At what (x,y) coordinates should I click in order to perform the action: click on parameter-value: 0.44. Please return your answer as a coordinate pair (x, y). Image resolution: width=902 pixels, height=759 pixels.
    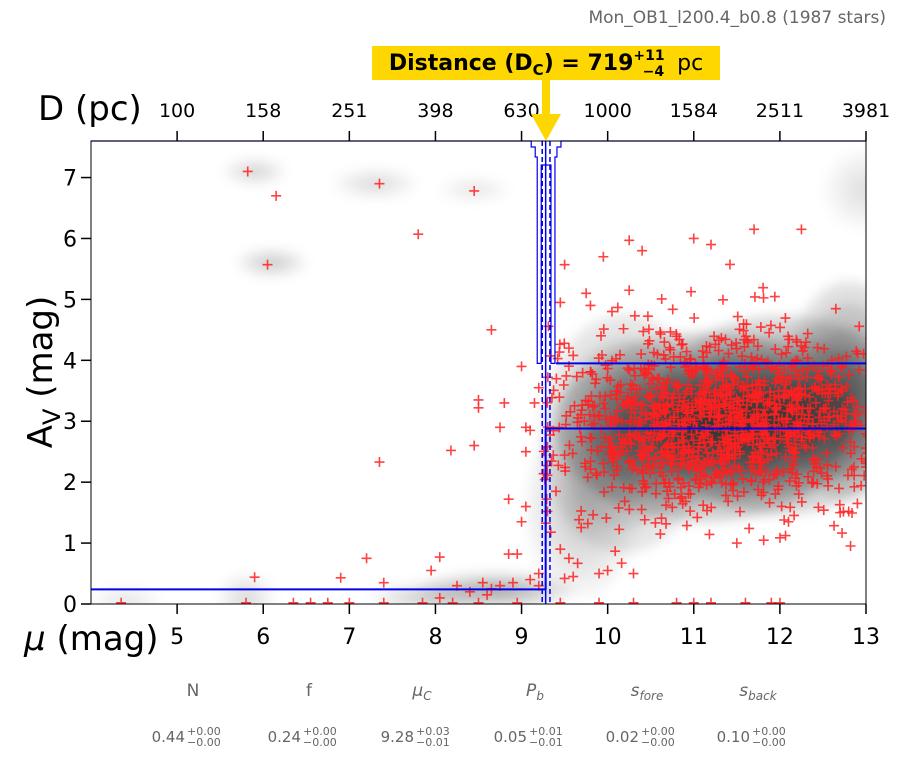
    Looking at the image, I should click on (168, 737).